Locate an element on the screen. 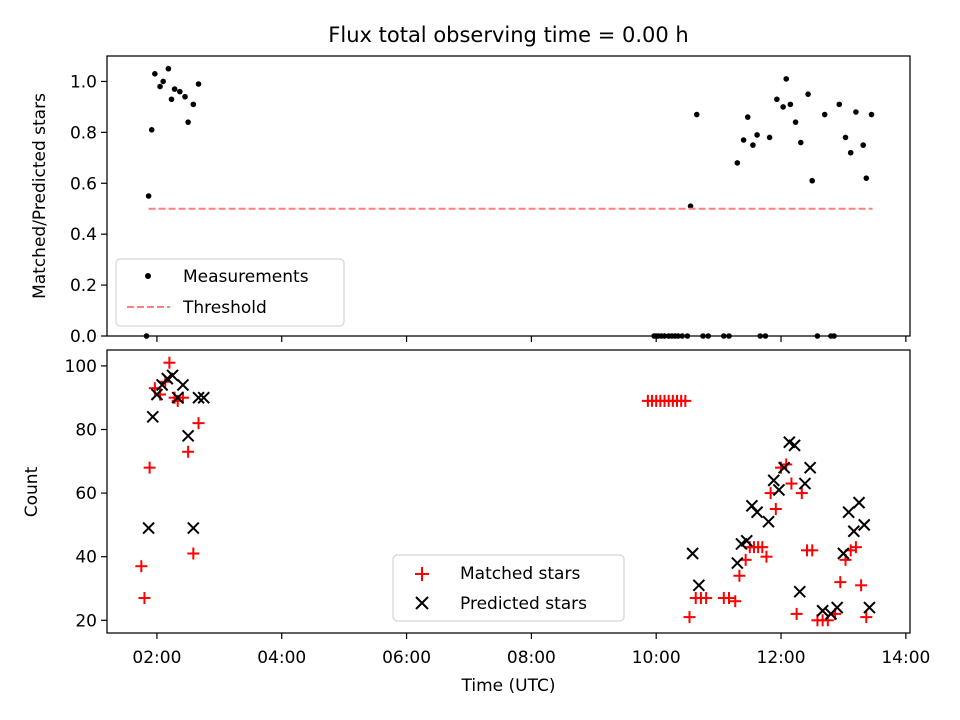 Image resolution: width=960 pixels, height=720 pixels. legend-predicted-marker is located at coordinates (422, 603).